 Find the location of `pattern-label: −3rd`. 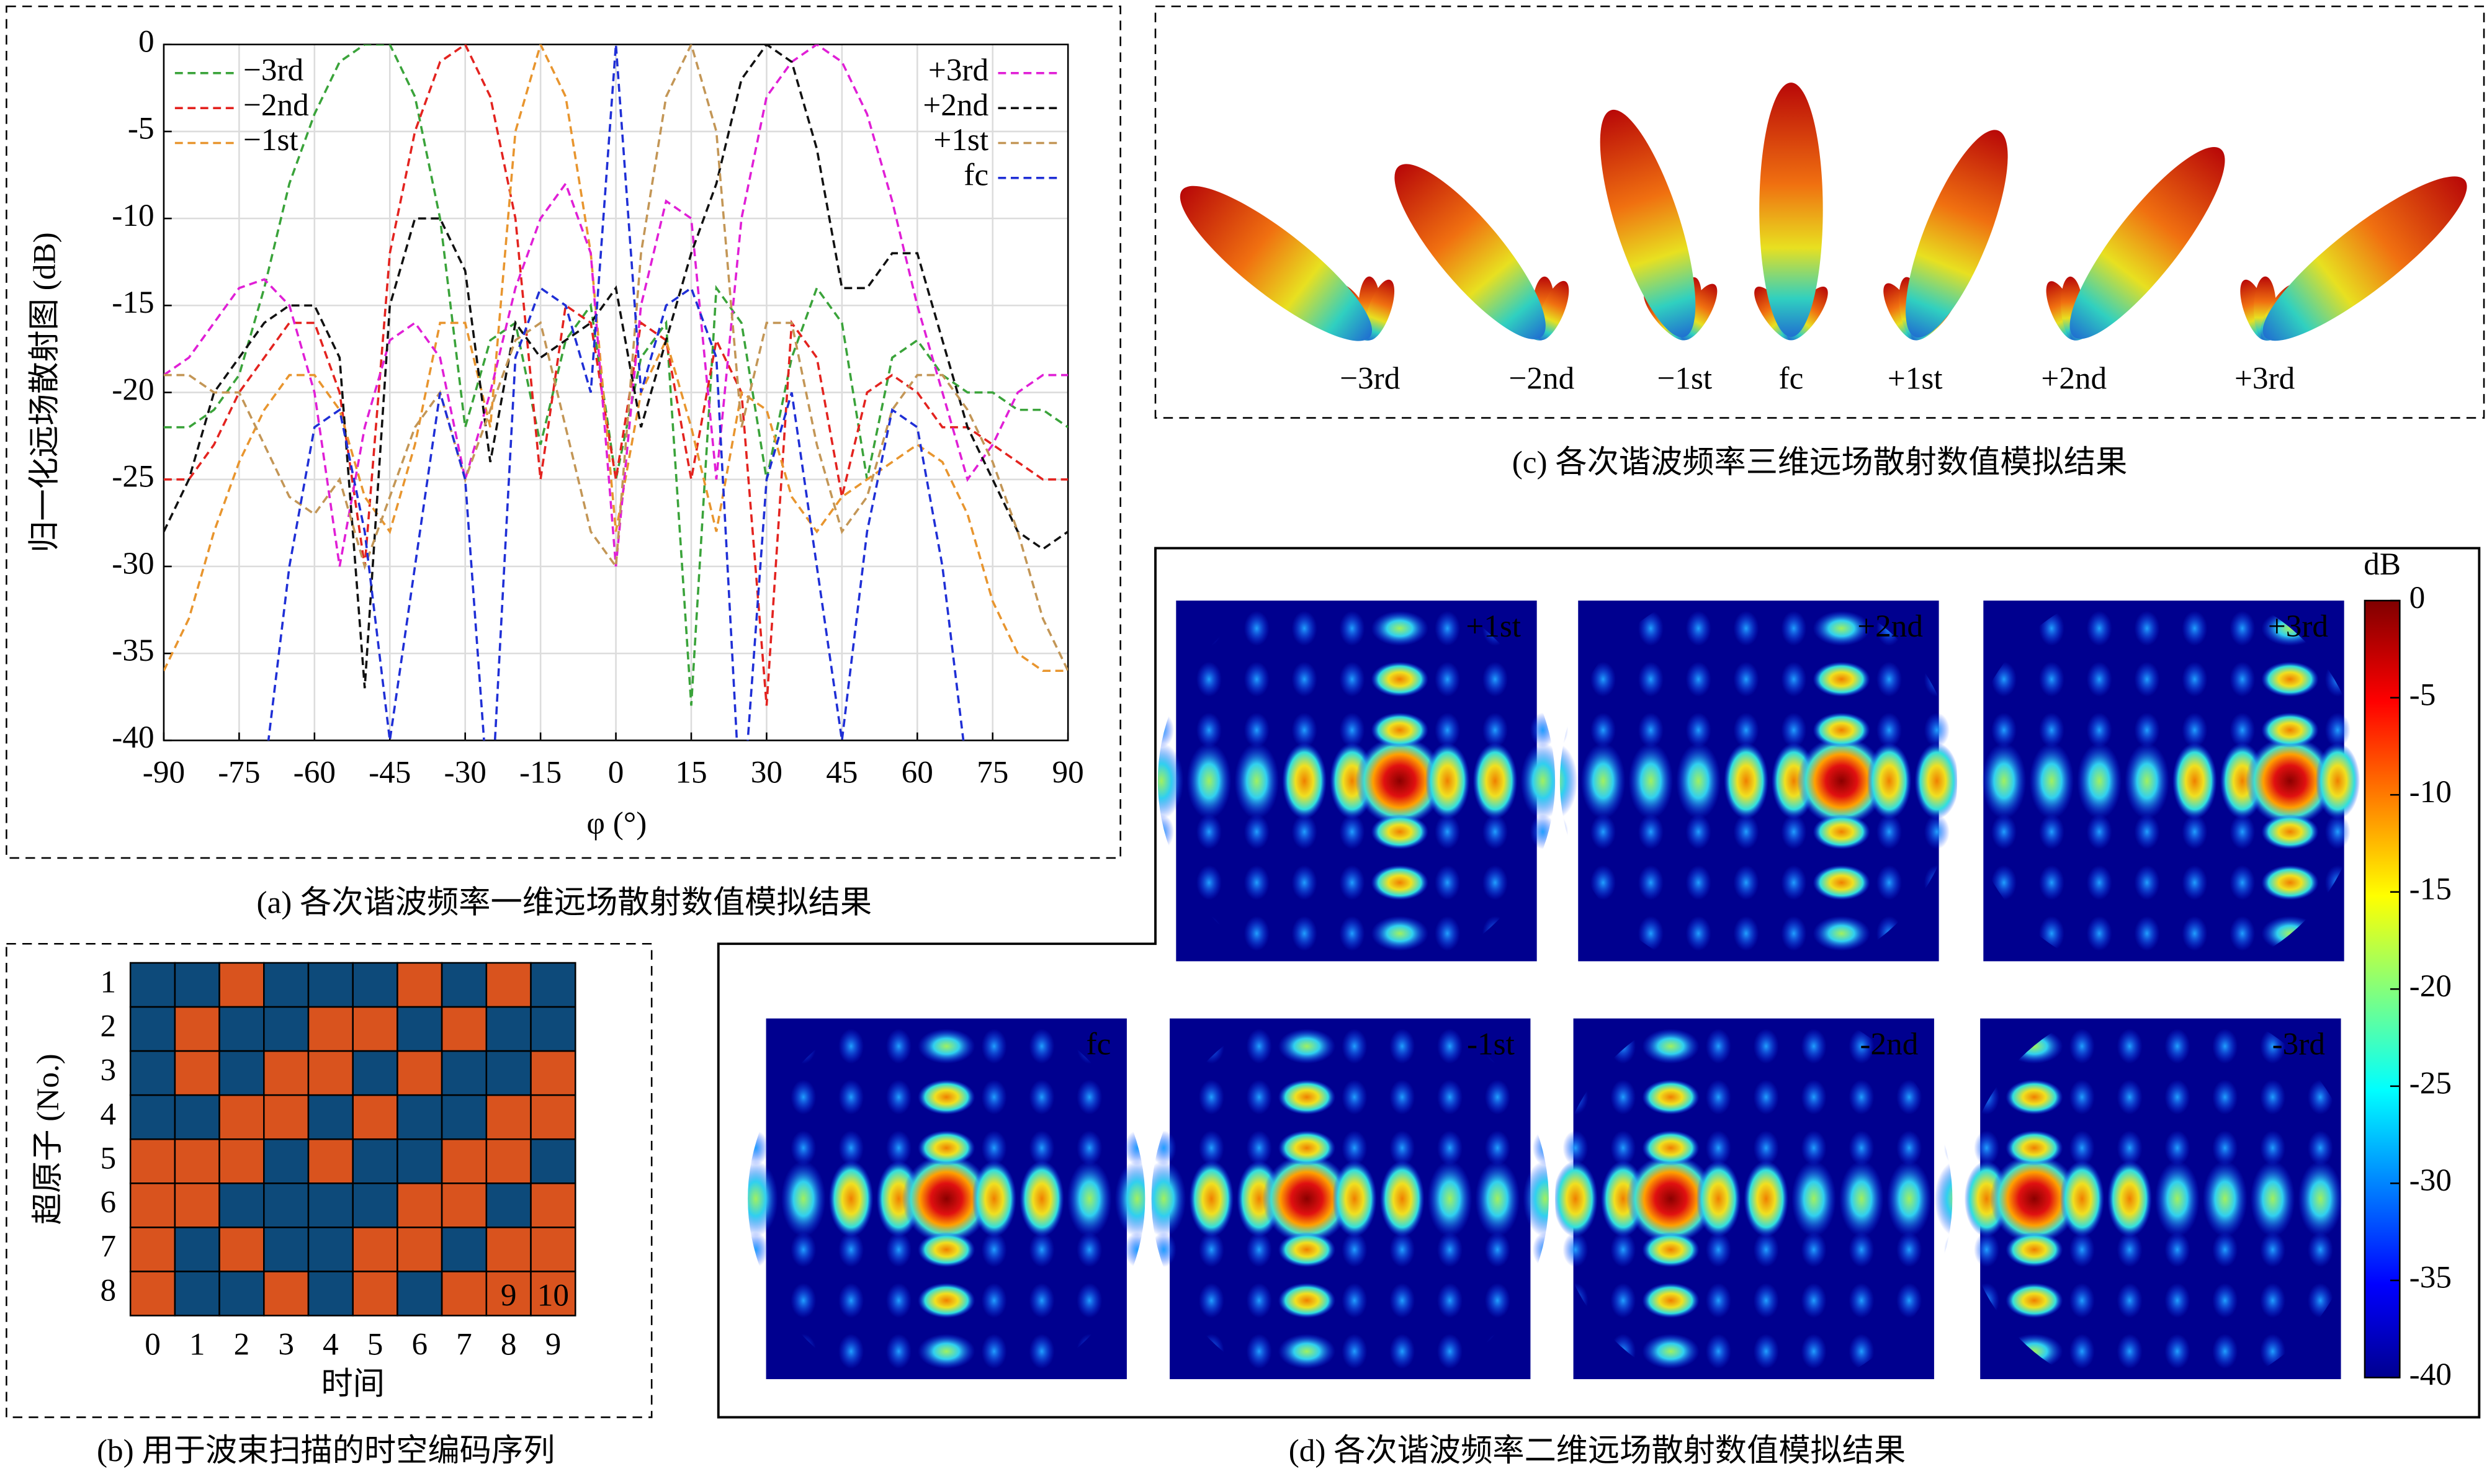

pattern-label: −3rd is located at coordinates (1370, 378).